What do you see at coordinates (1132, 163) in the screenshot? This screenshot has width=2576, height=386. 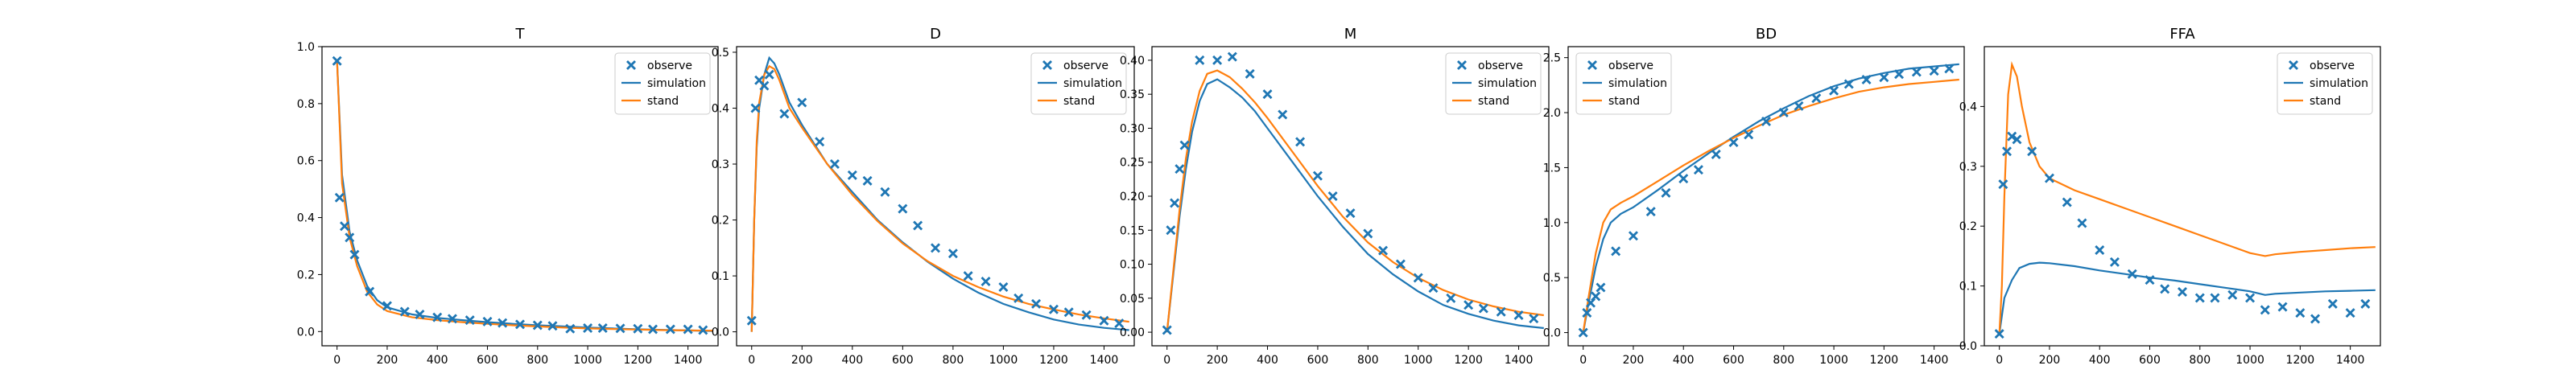 I see `y-tick-label: 0.25` at bounding box center [1132, 163].